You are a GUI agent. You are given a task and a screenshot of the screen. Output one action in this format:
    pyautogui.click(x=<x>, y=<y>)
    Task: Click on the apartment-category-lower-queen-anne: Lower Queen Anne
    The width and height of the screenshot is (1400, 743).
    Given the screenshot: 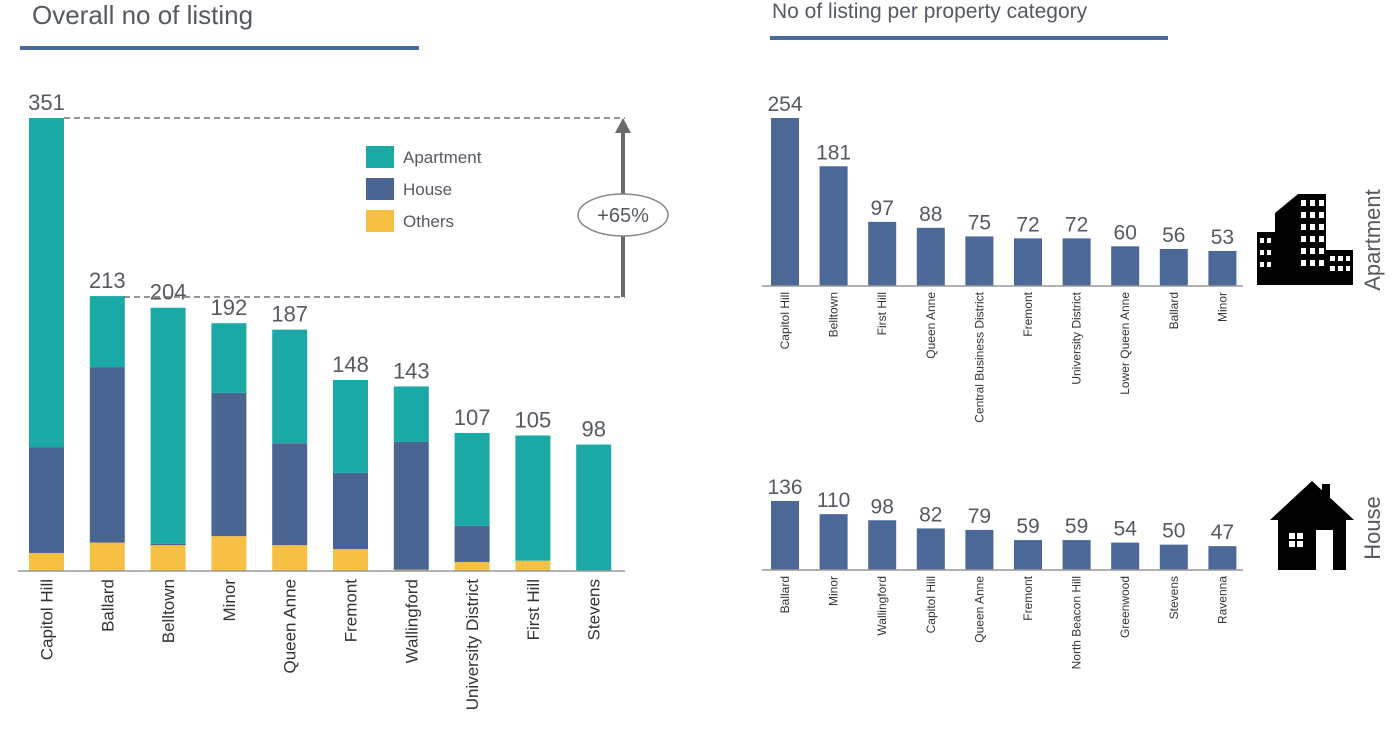 What is the action you would take?
    pyautogui.click(x=1125, y=343)
    